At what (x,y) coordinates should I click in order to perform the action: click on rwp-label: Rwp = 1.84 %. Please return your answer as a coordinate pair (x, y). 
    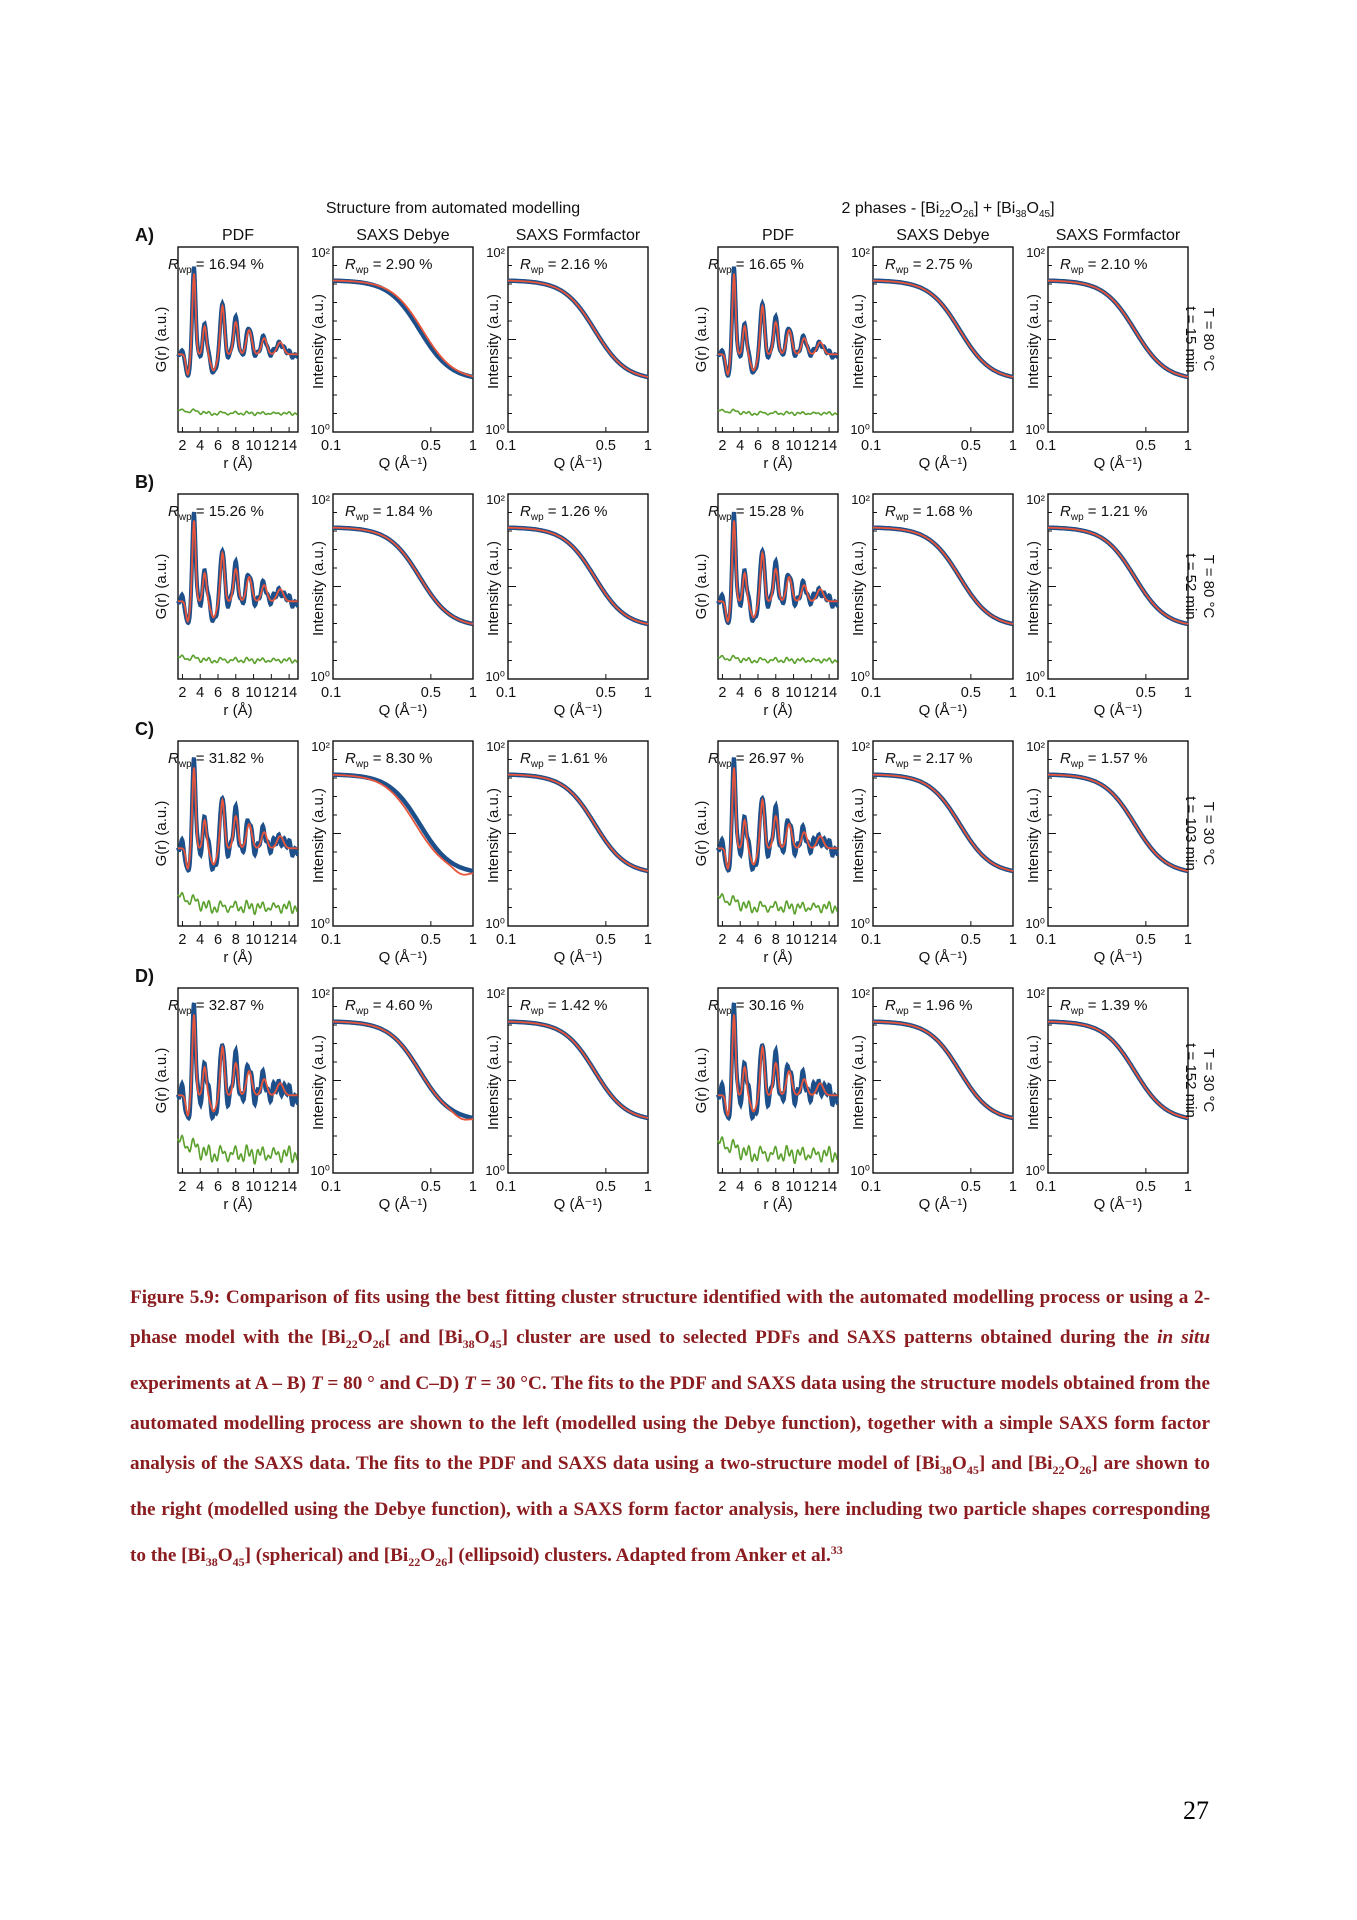
    Looking at the image, I should click on (388, 513).